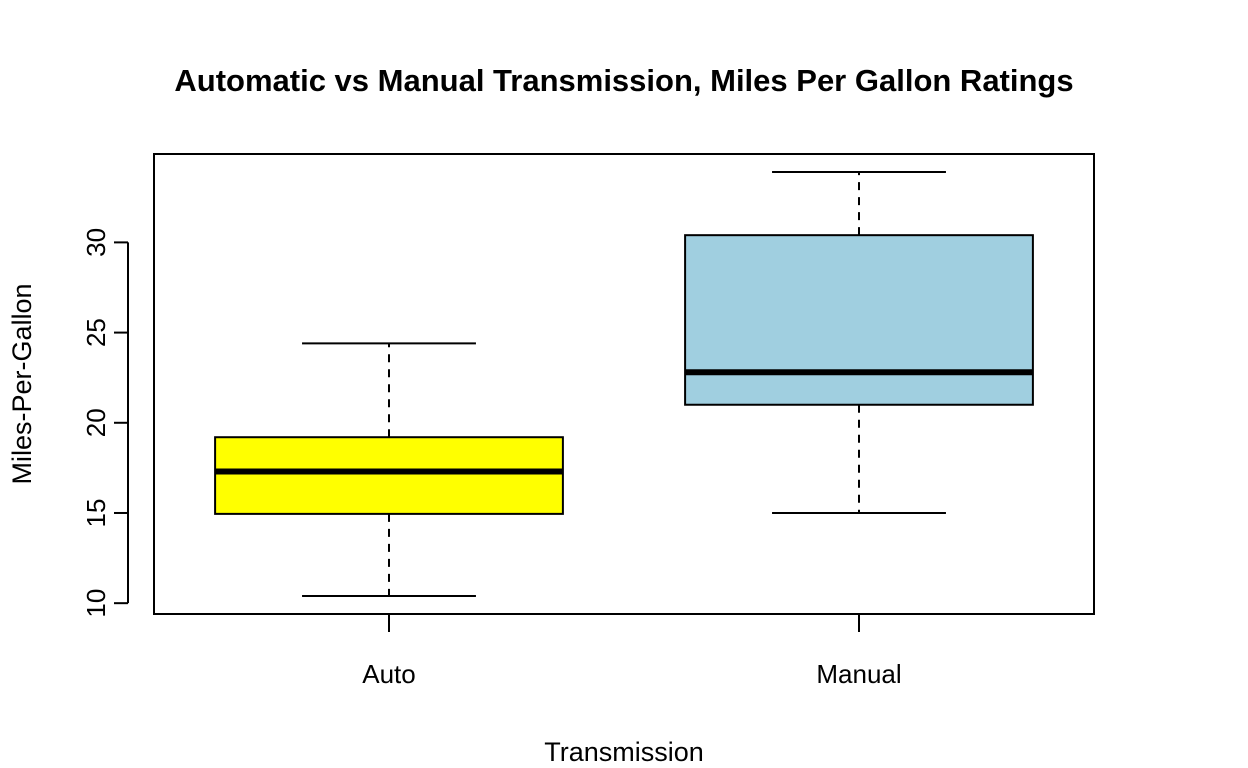 Image resolution: width=1248 pixels, height=768 pixels. I want to click on box-manual, so click(859, 342).